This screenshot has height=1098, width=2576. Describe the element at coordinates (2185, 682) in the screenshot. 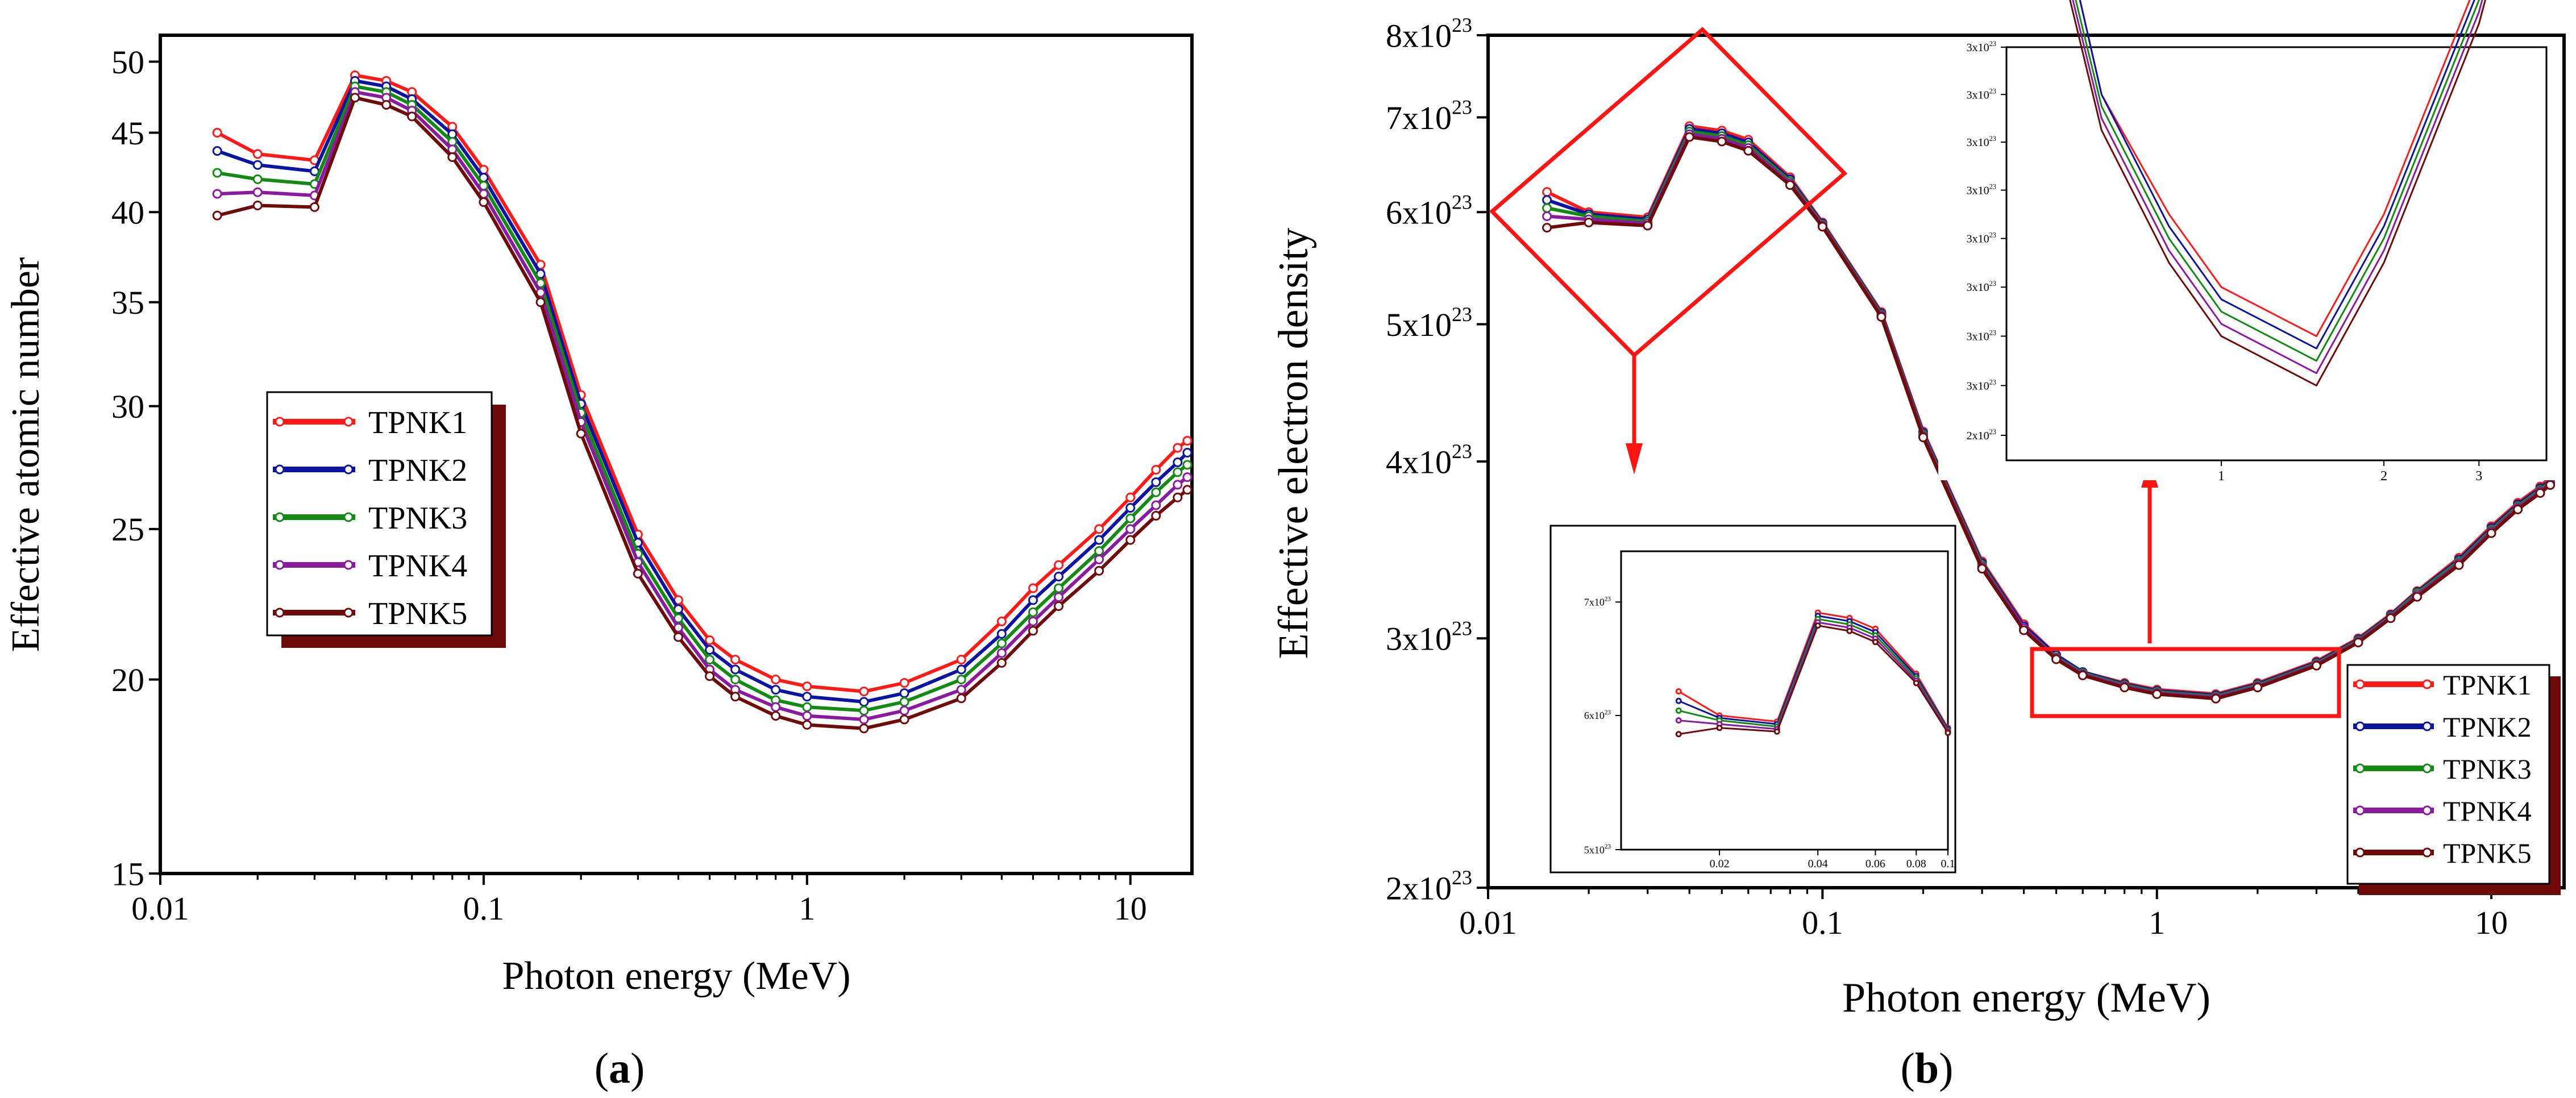

I see `zoom-region-minimum` at that location.